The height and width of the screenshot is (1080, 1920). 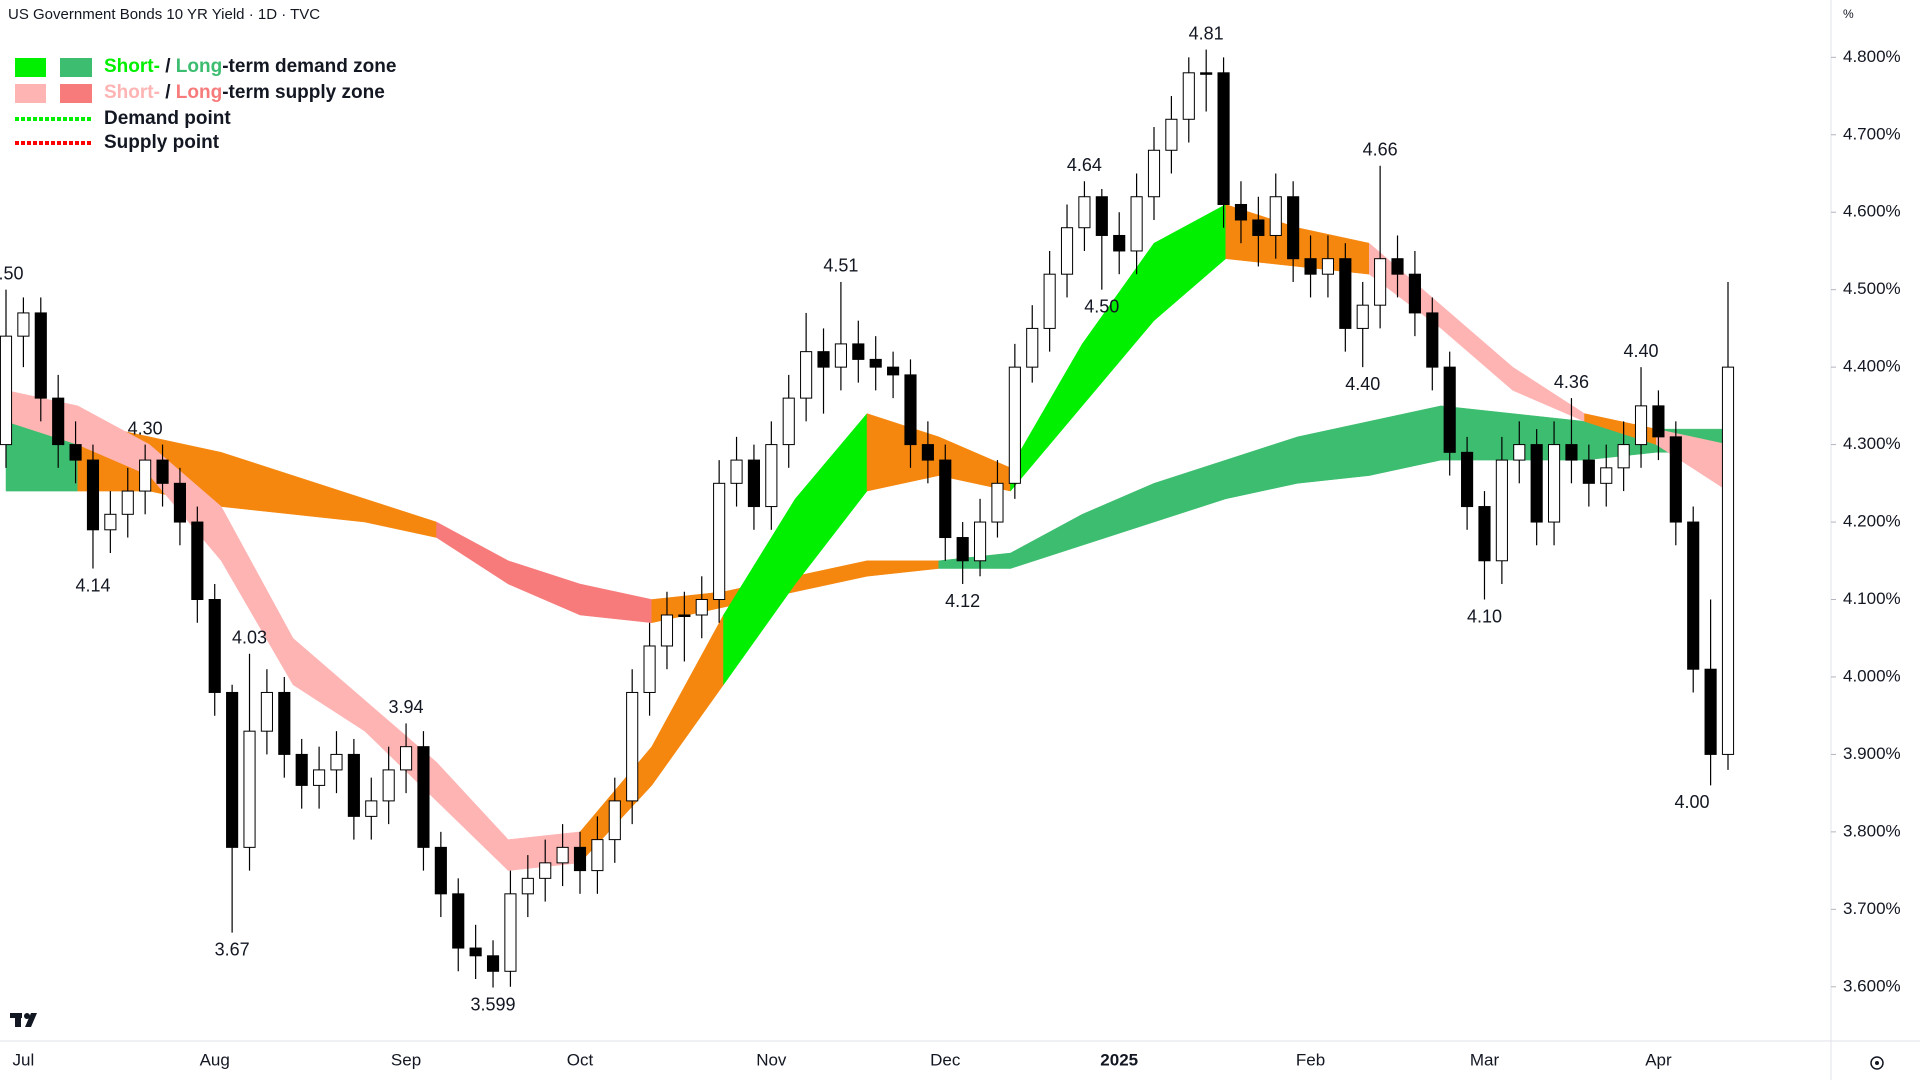 I want to click on settings-button, so click(x=1877, y=1063).